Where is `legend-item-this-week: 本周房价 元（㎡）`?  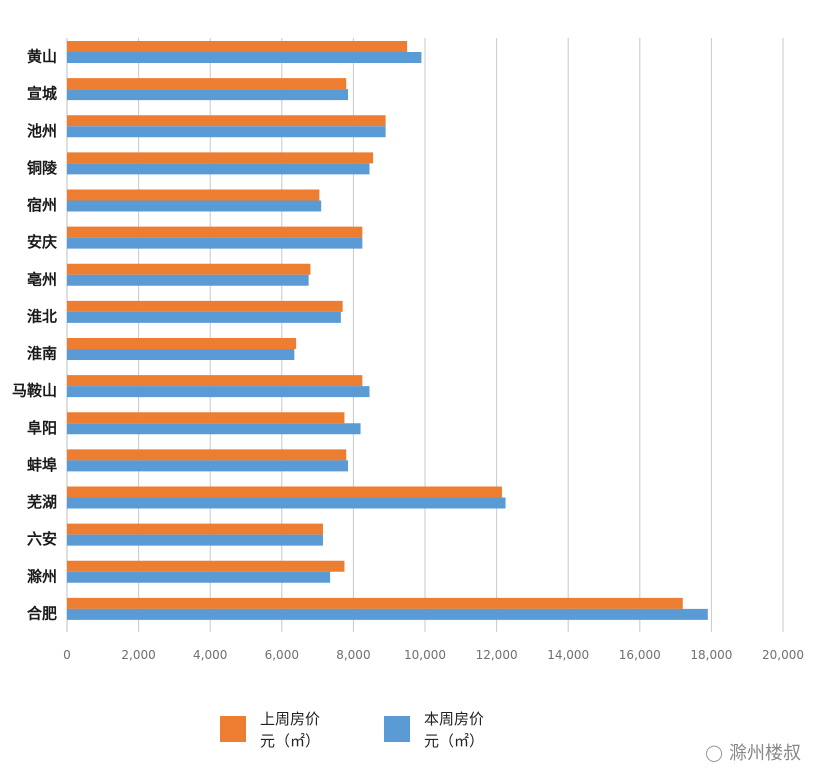 legend-item-this-week: 本周房价 元（㎡） is located at coordinates (449, 730).